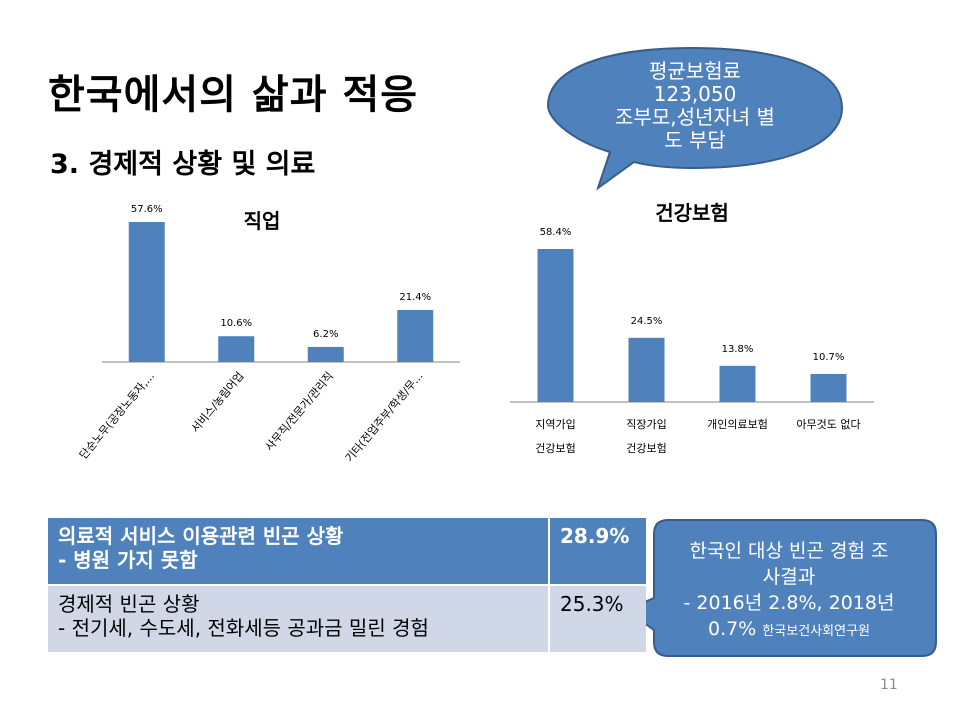 This screenshot has height=720, width=960. Describe the element at coordinates (889, 685) in the screenshot. I see `page-number: 11` at that location.